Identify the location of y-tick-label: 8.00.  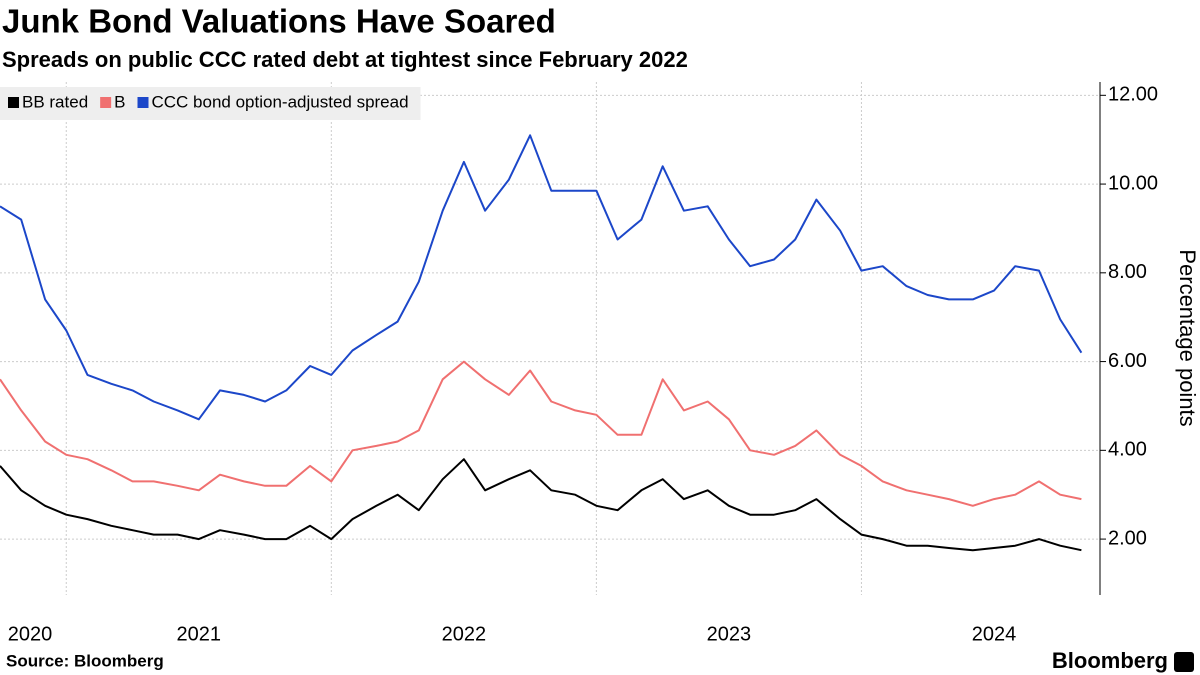
(1127, 272).